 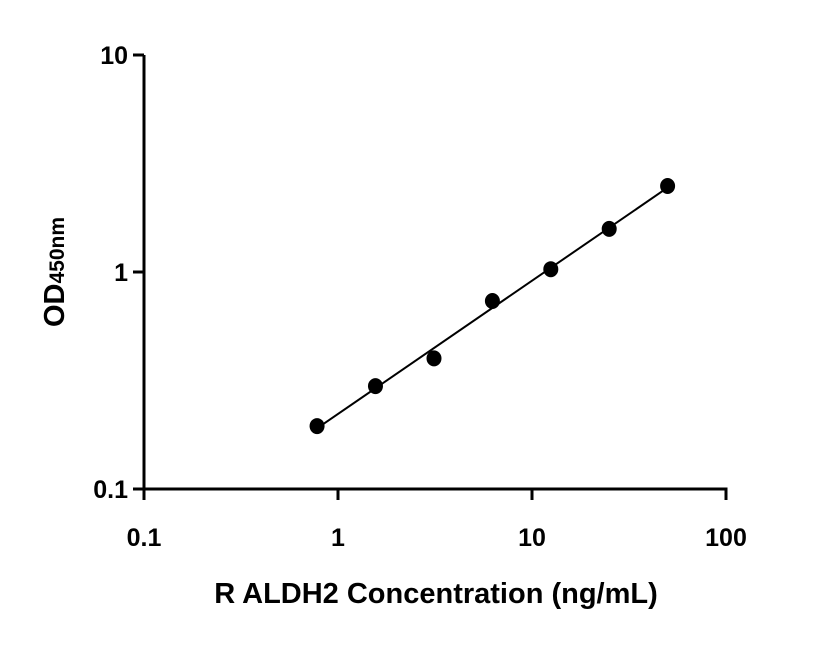 I want to click on x-tick-label: 100, so click(x=726, y=538).